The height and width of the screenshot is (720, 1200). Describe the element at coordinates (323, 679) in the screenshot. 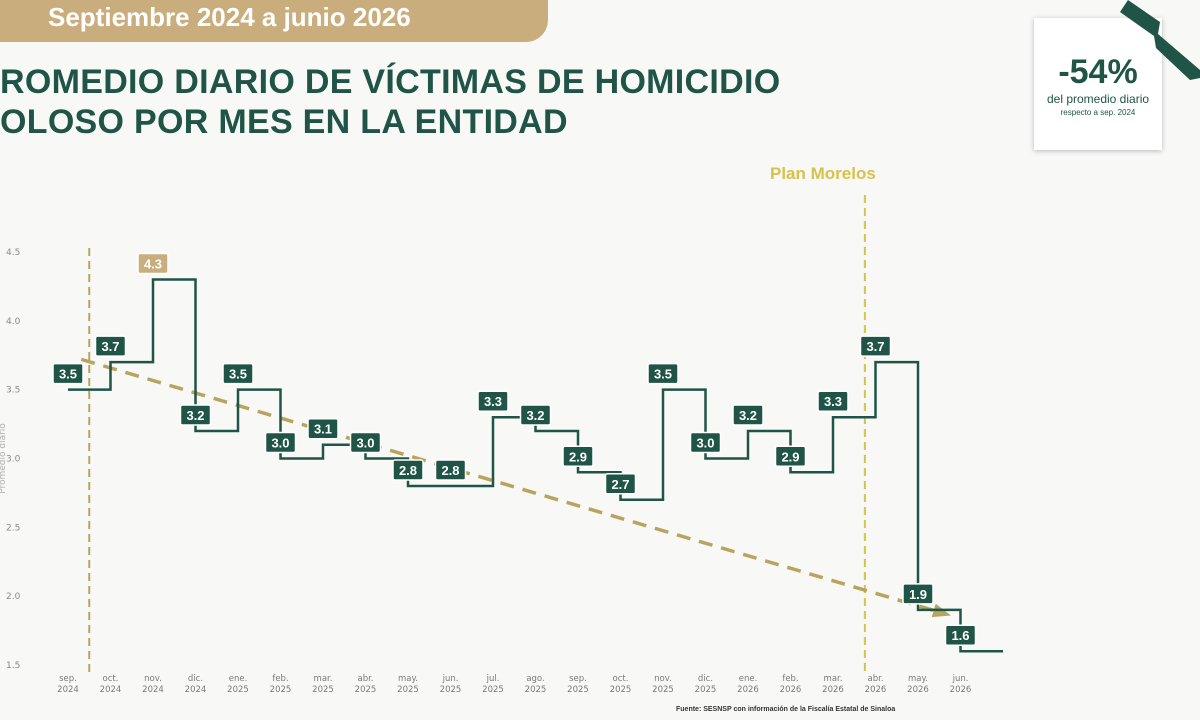

I see `x-tick-month-6: mar.` at that location.